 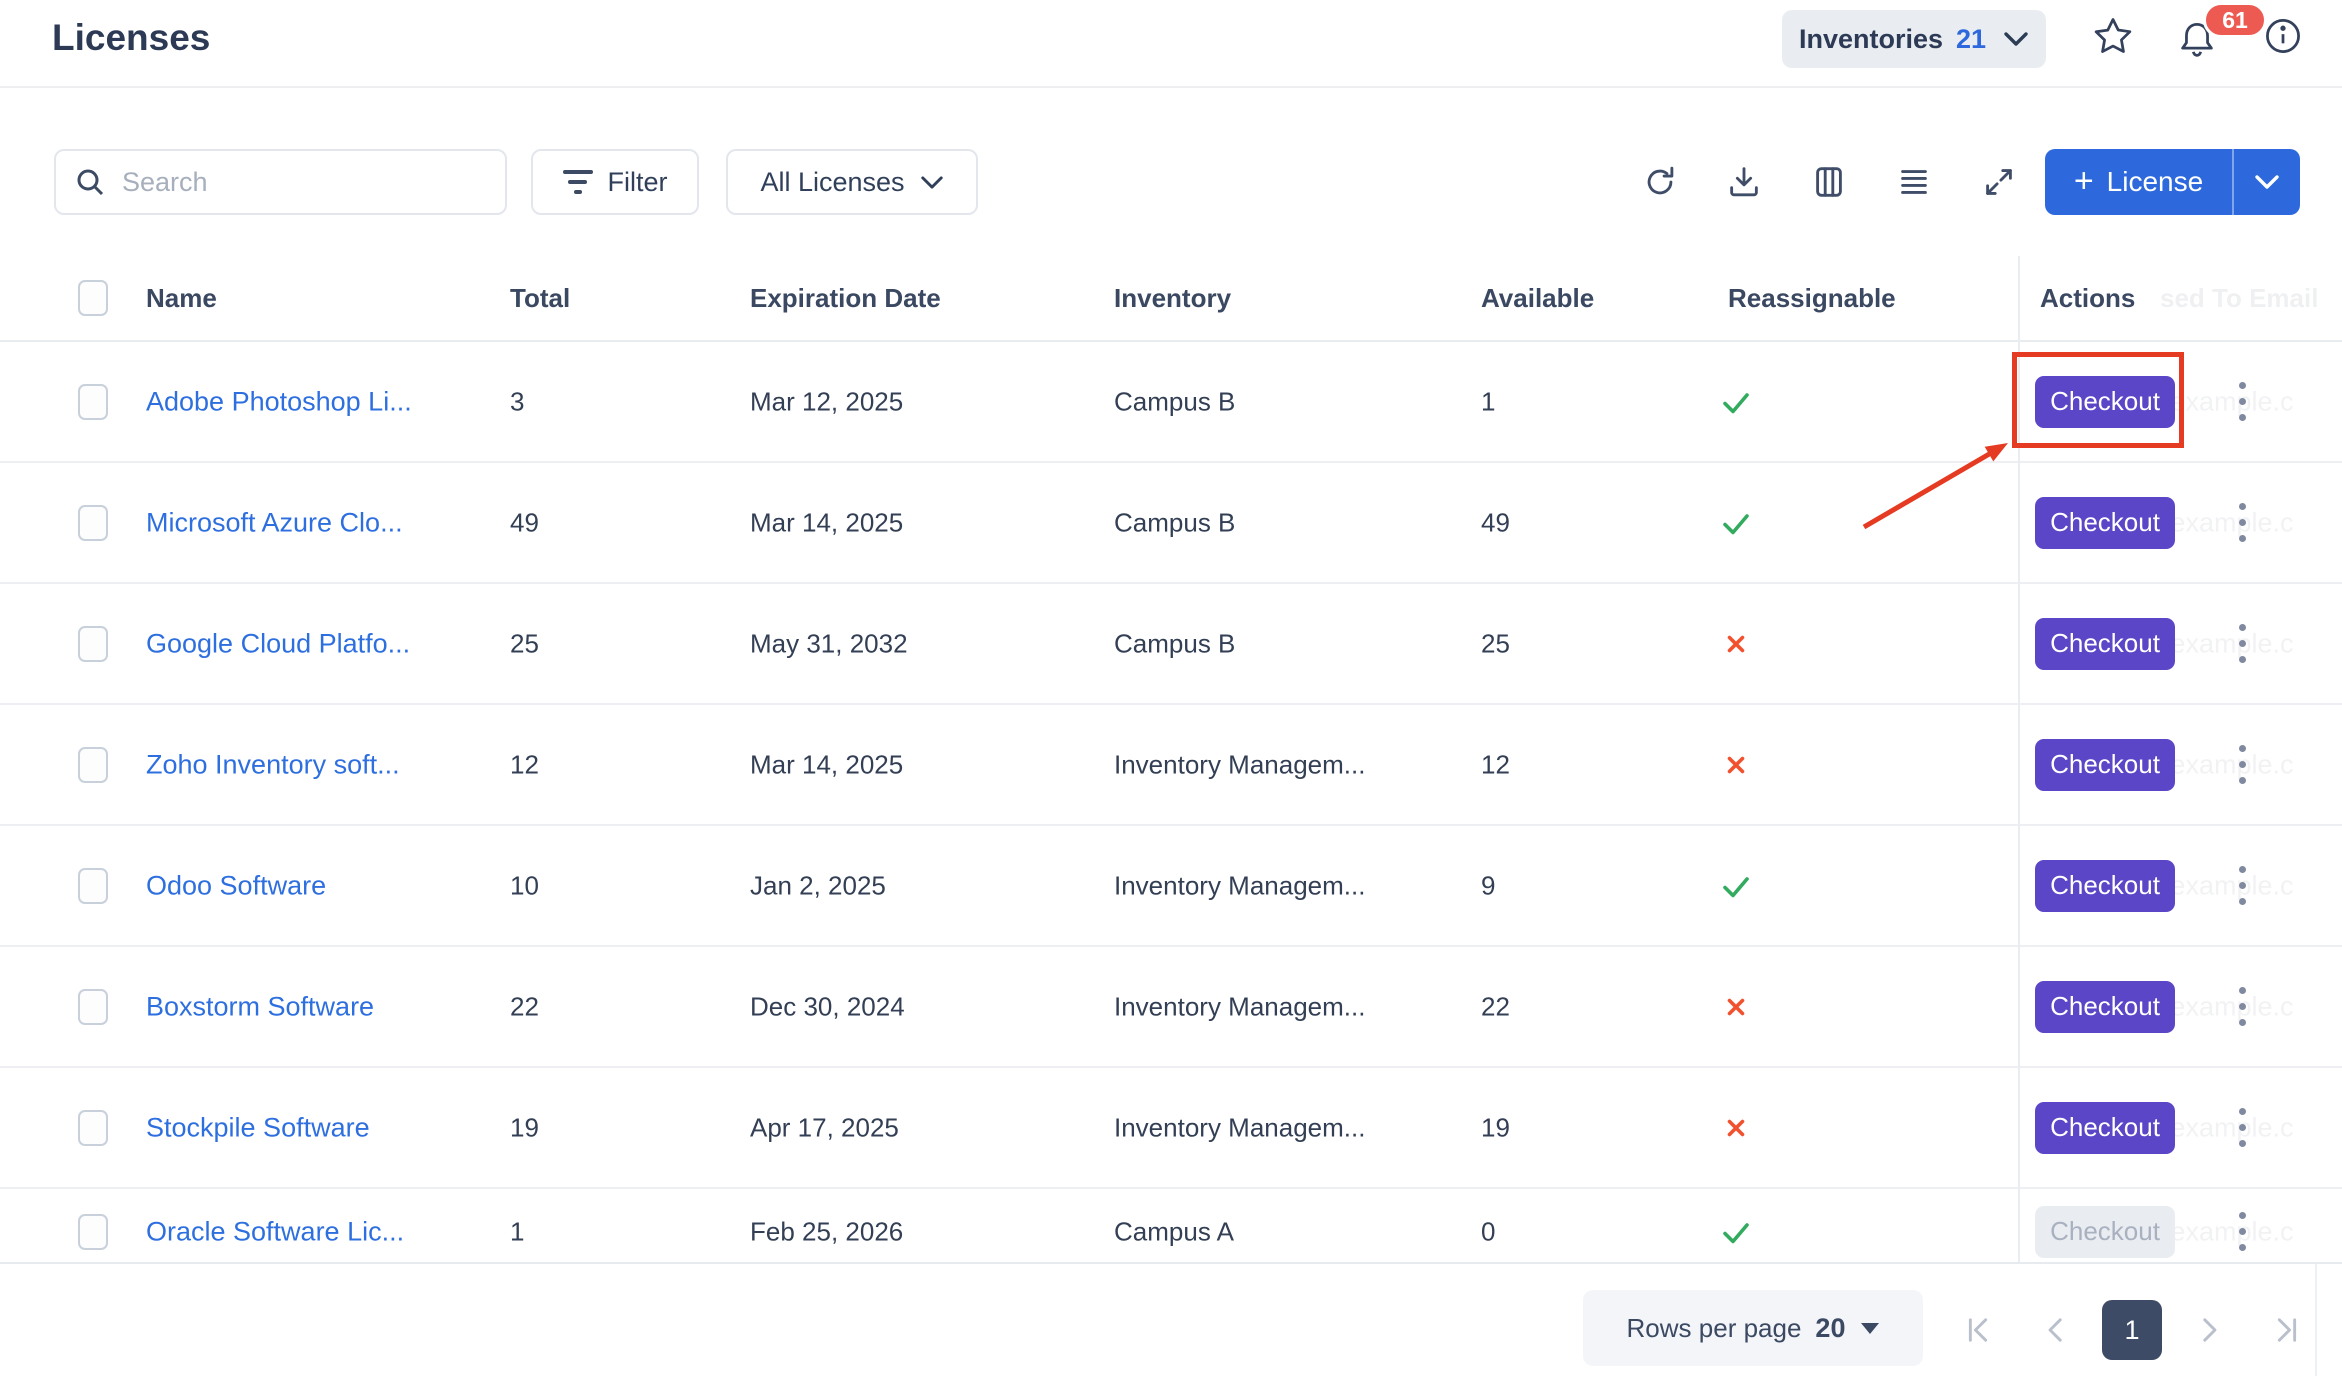 I want to click on total-cell: 49, so click(x=524, y=522).